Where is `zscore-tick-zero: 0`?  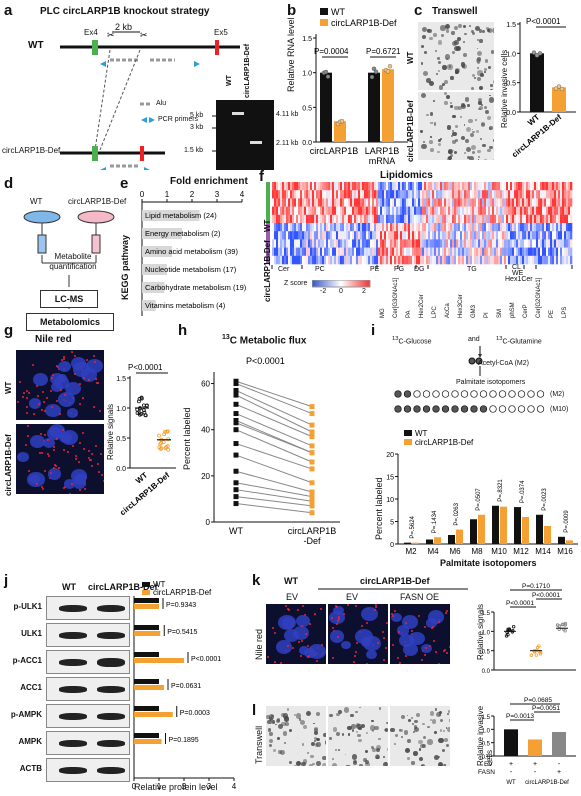
zscore-tick-zero: 0 is located at coordinates (341, 291).